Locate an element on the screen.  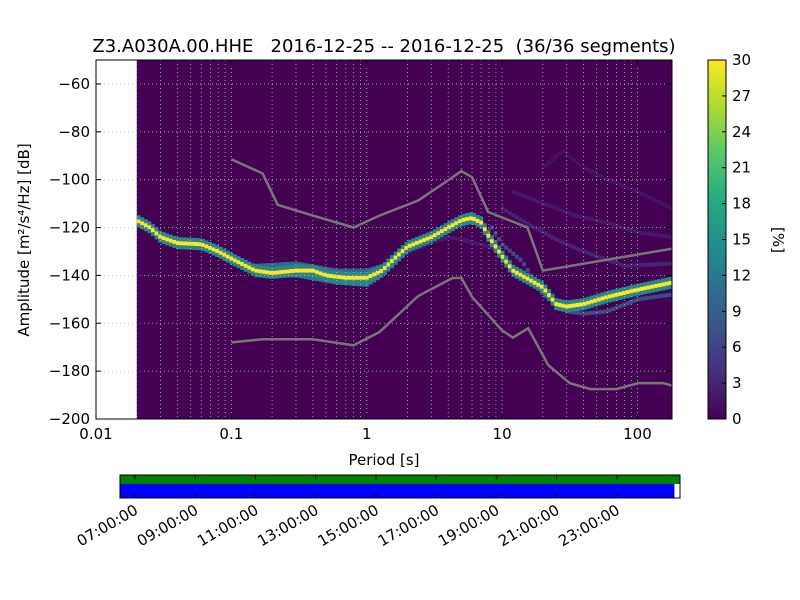
x-tick-label: 1 is located at coordinates (367, 434).